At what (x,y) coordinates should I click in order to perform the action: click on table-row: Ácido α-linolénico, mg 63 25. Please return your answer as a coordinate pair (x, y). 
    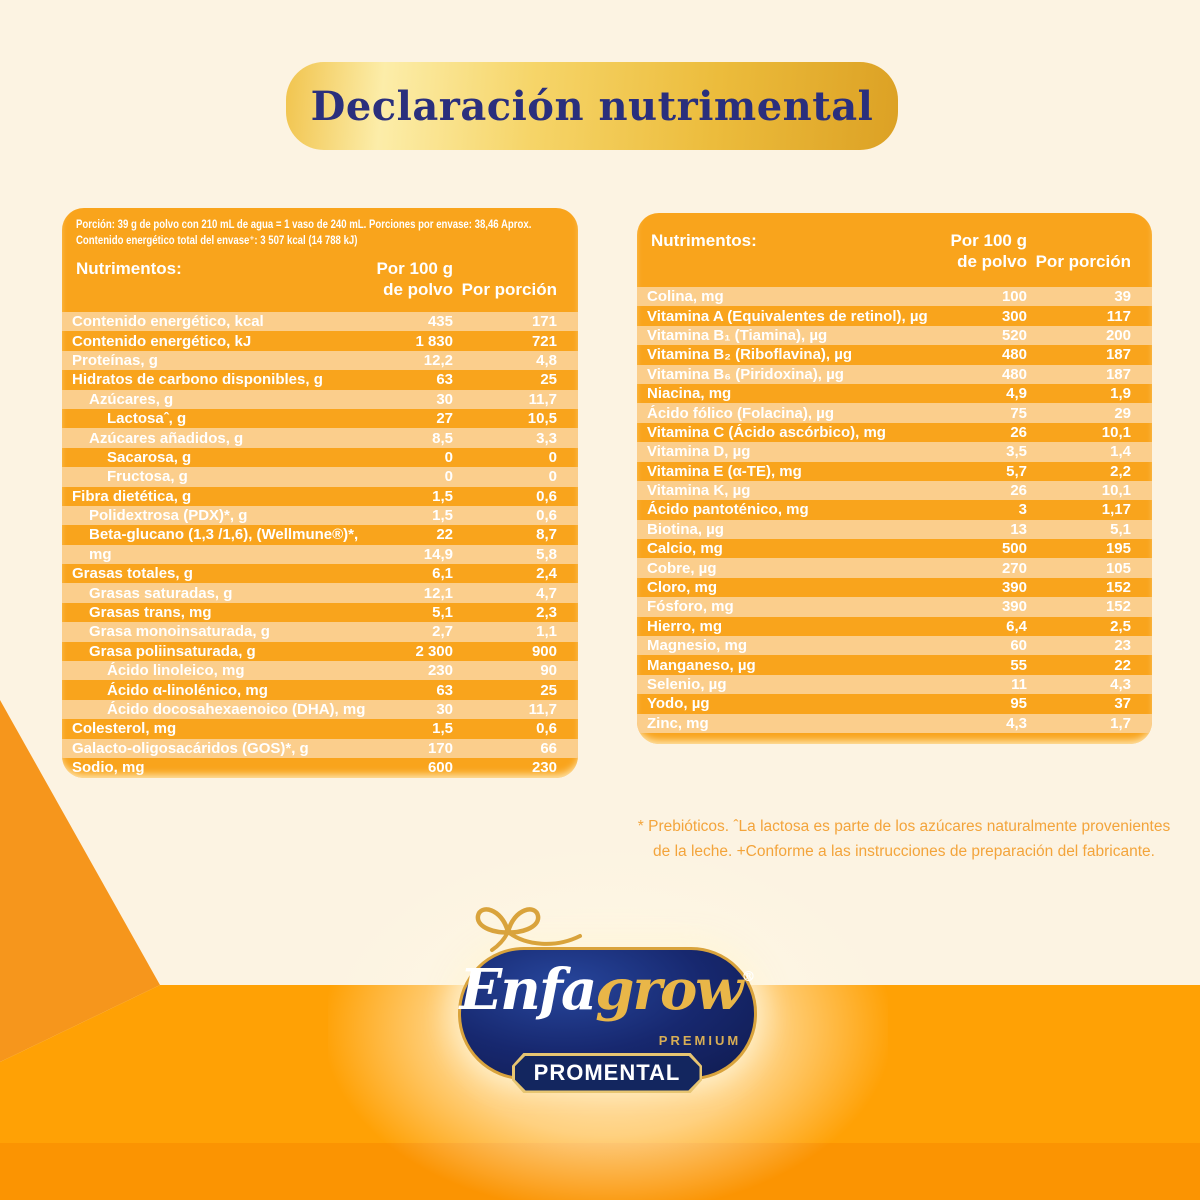
    Looking at the image, I should click on (320, 689).